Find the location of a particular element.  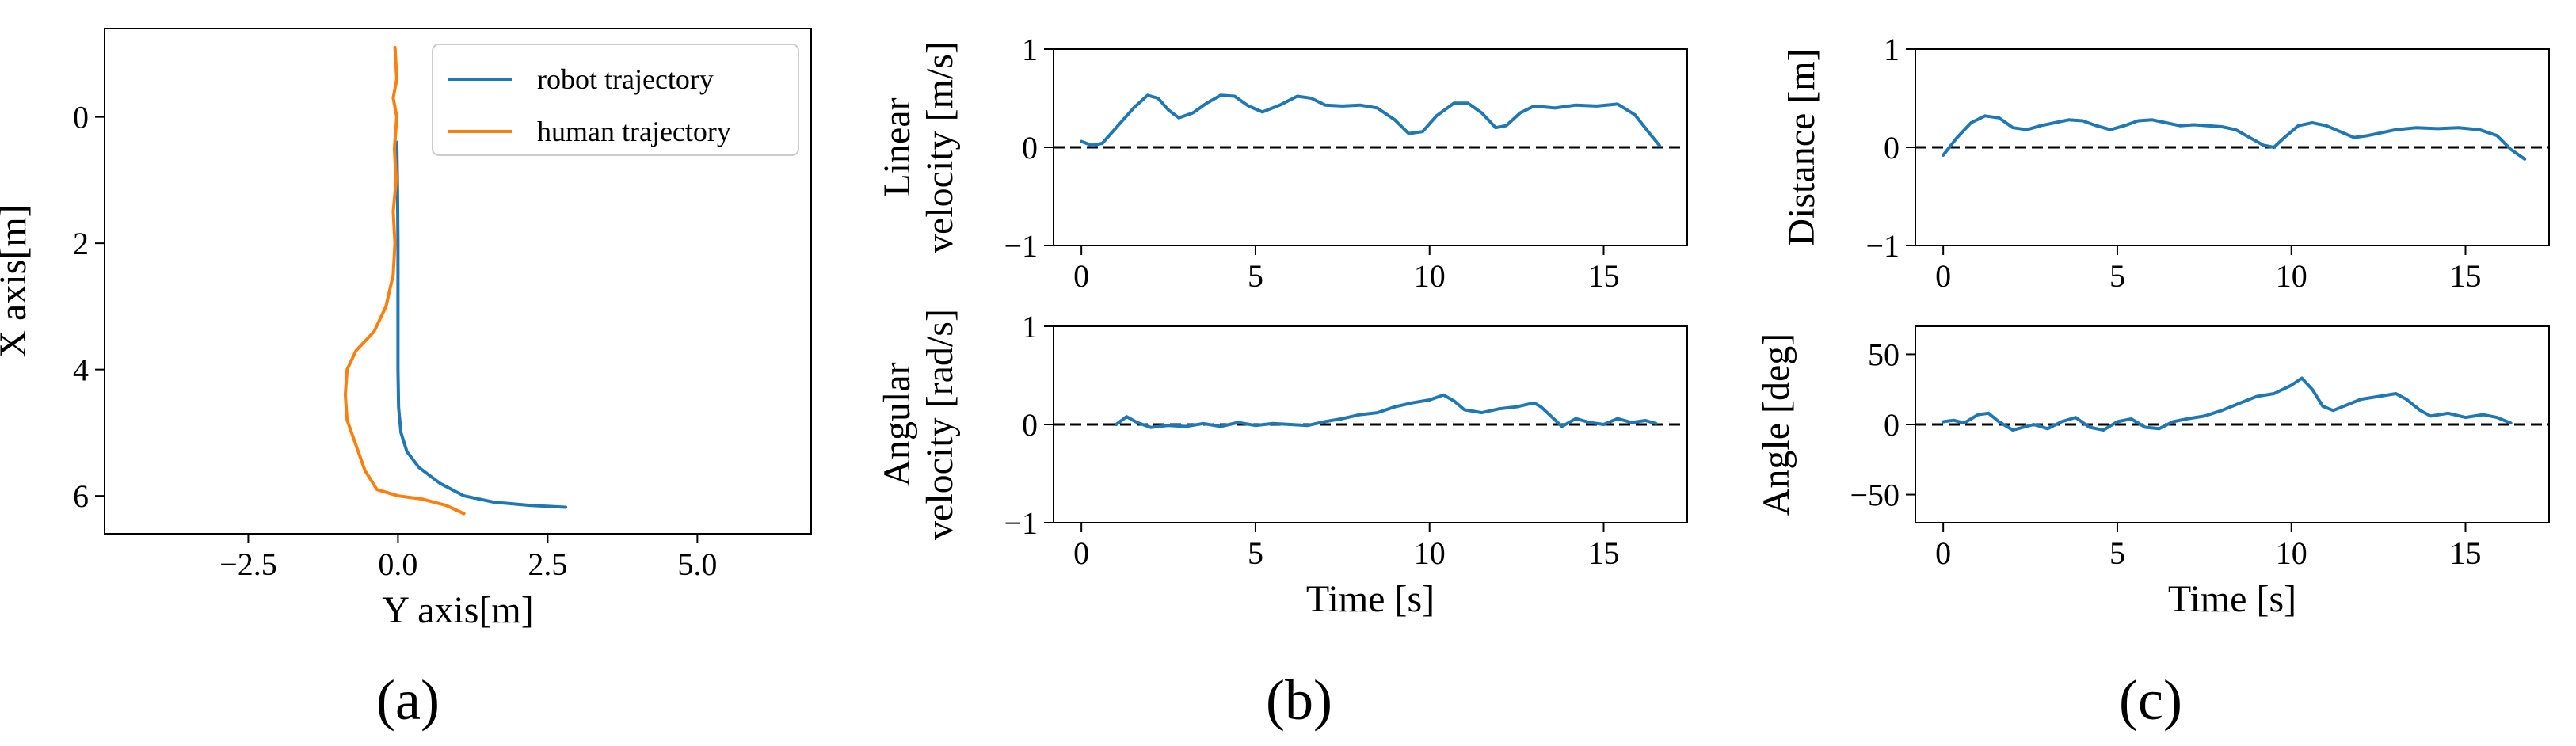

legend-box is located at coordinates (616, 100).